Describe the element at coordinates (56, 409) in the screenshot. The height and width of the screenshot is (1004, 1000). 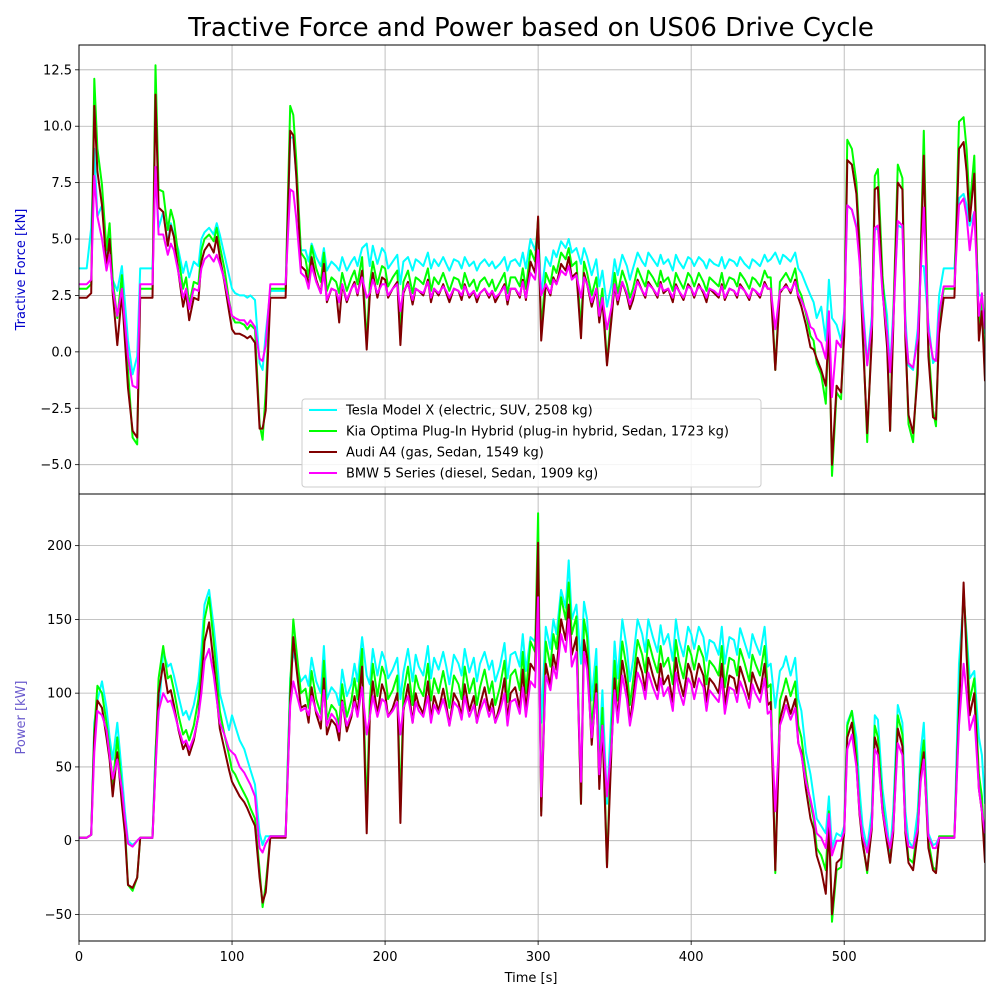
I see `force-ytick-label: −2.5` at that location.